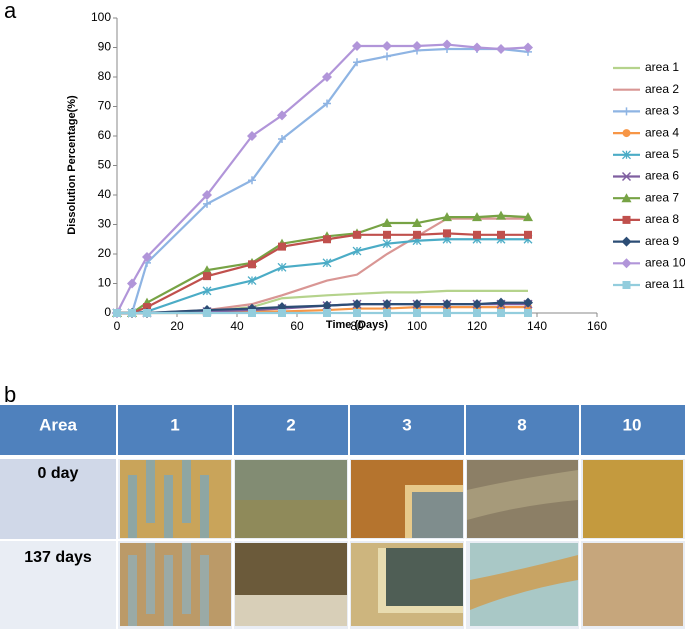  Describe the element at coordinates (477, 326) in the screenshot. I see `x-tick-label: 120` at that location.